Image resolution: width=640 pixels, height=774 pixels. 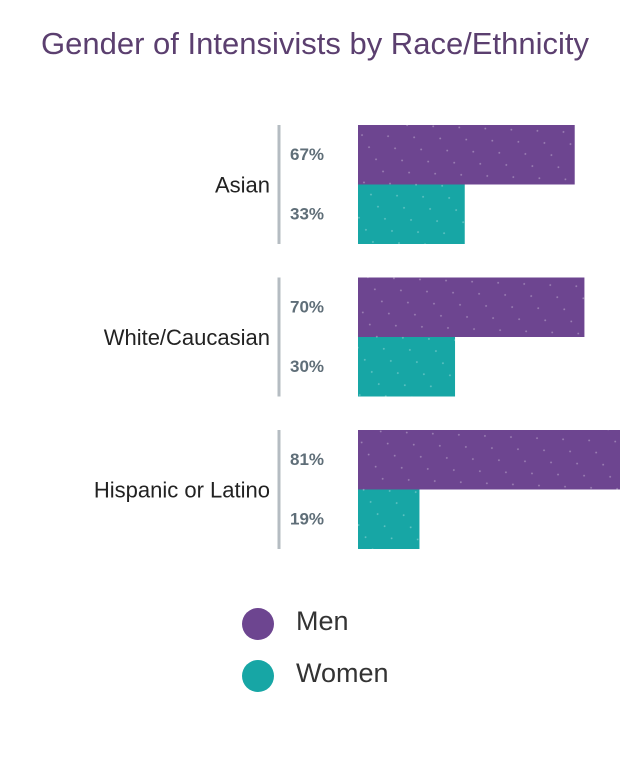 What do you see at coordinates (242, 184) in the screenshot?
I see `category-label: Asian` at bounding box center [242, 184].